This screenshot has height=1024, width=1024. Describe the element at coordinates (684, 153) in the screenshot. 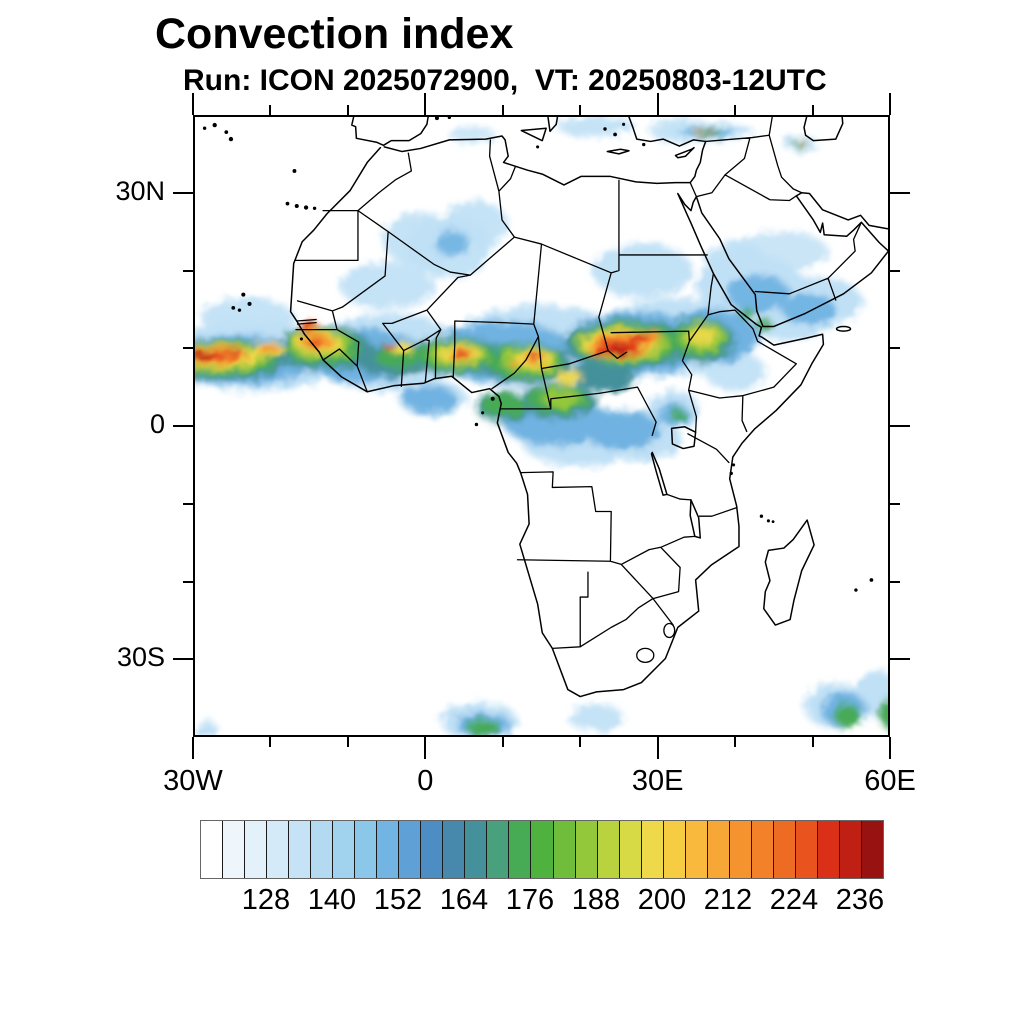

I see `cyprus-coast` at that location.